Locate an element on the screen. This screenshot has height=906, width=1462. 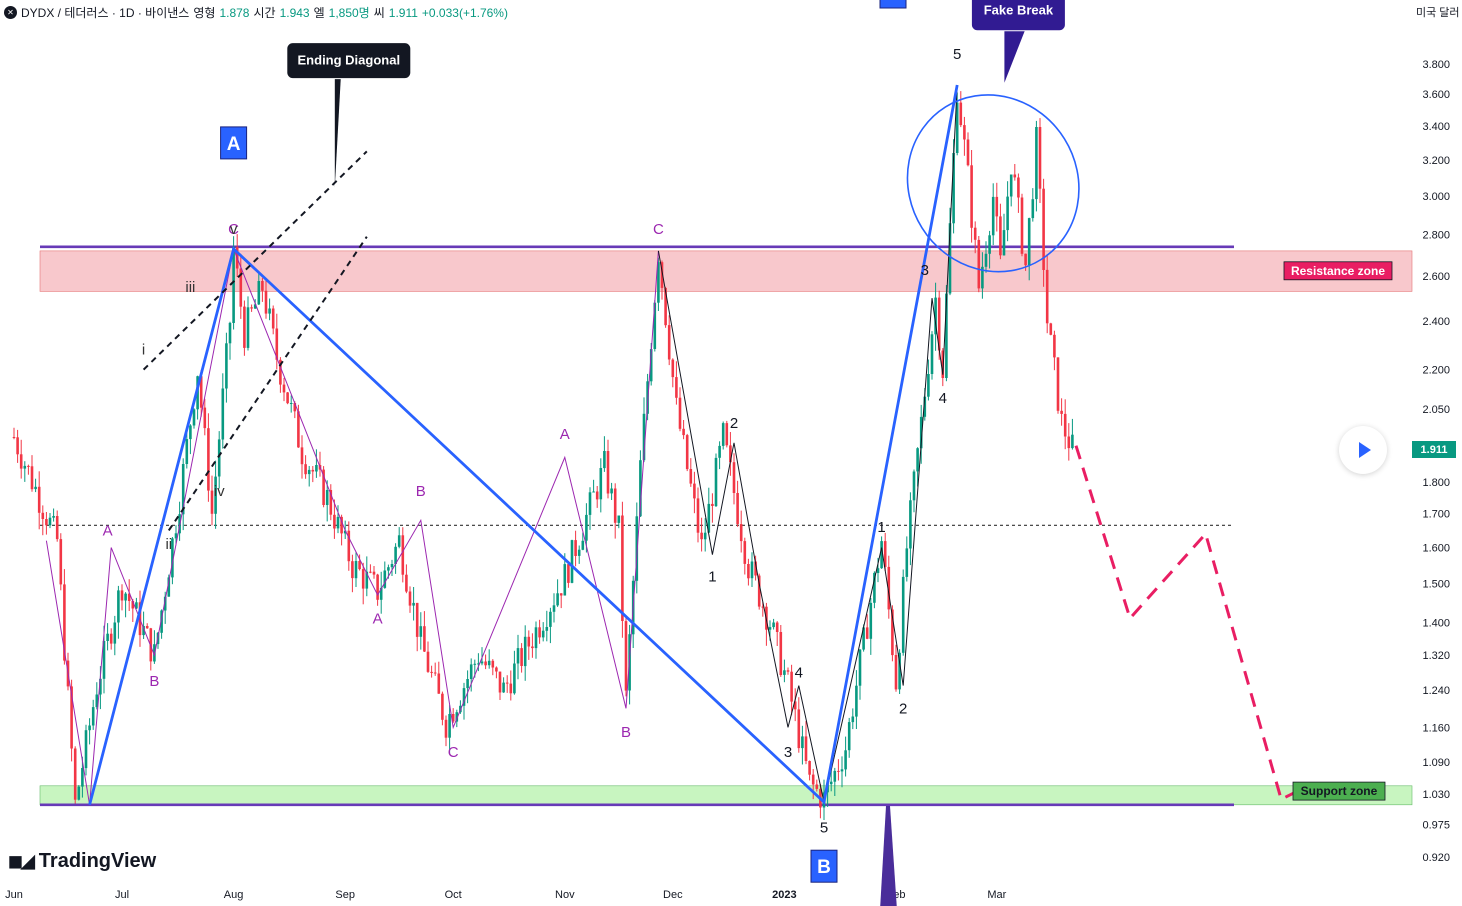
callout-pointer is located at coordinates (1015, 54).